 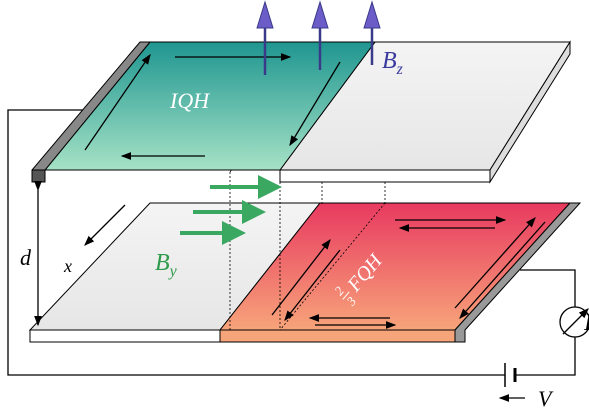 I want to click on current-label: I, so click(x=586, y=323).